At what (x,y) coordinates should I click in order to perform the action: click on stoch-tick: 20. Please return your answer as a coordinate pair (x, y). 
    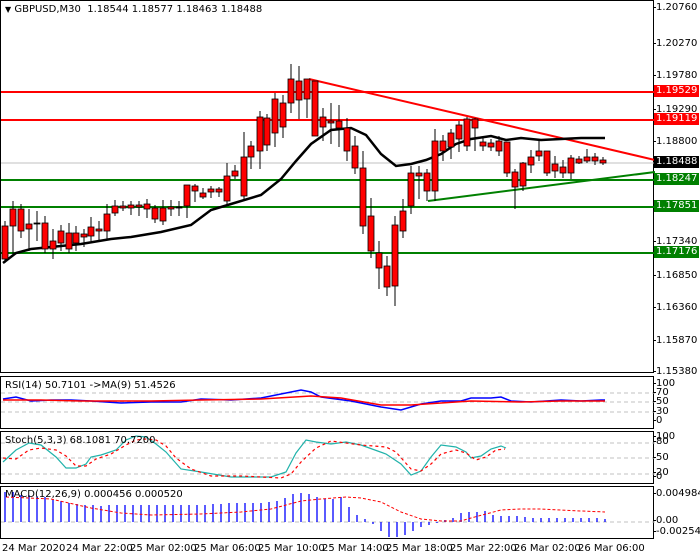
    Looking at the image, I should click on (661, 472).